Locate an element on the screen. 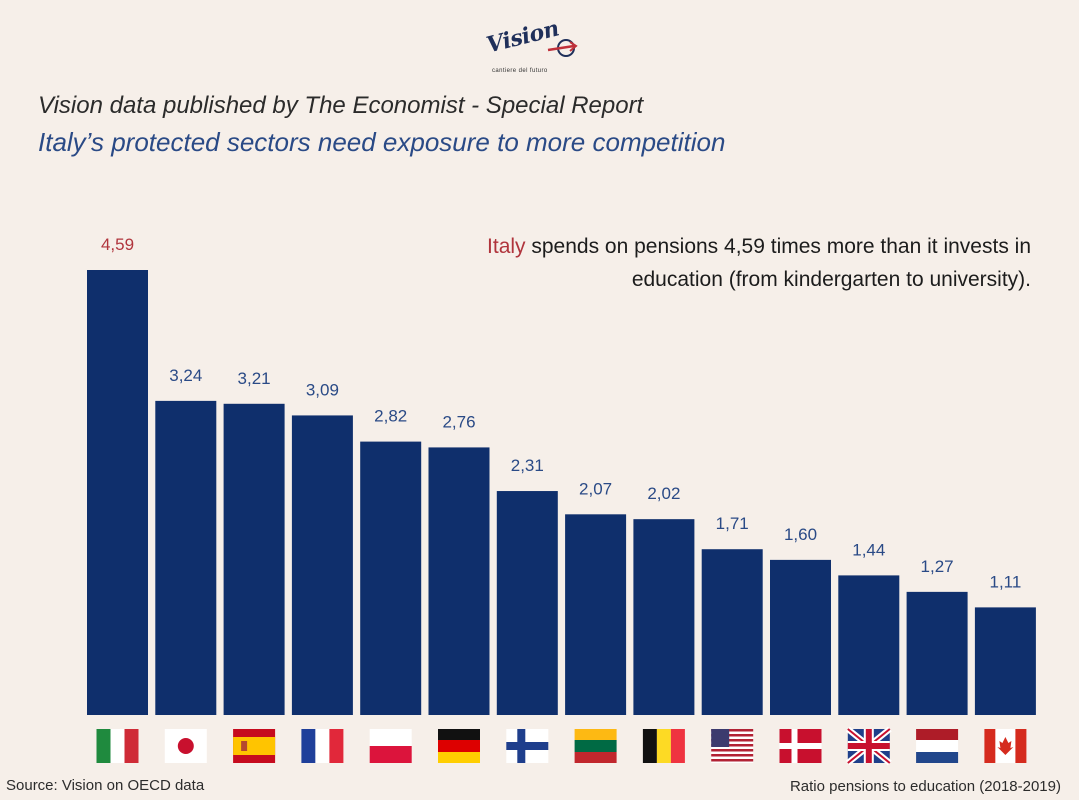 The height and width of the screenshot is (800, 1079). logo-tagline: cantiere del futuro is located at coordinates (520, 71).